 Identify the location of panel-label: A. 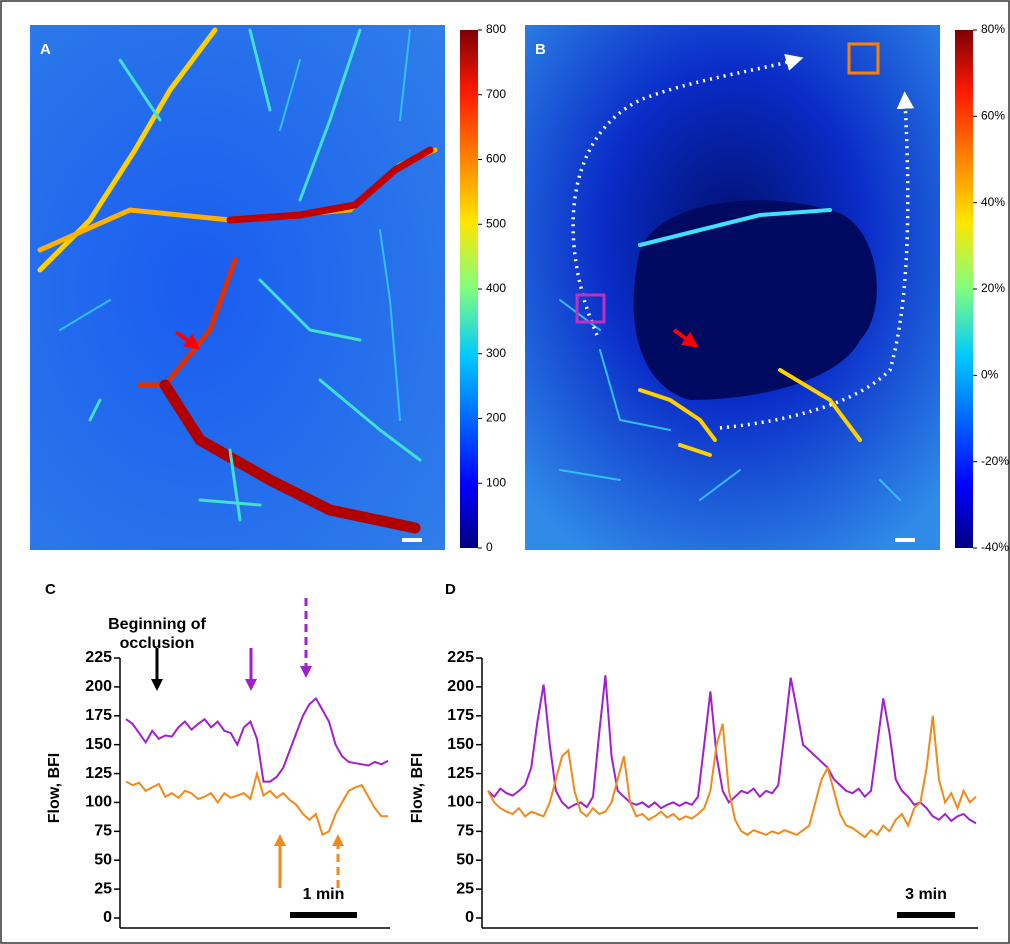
(45, 49).